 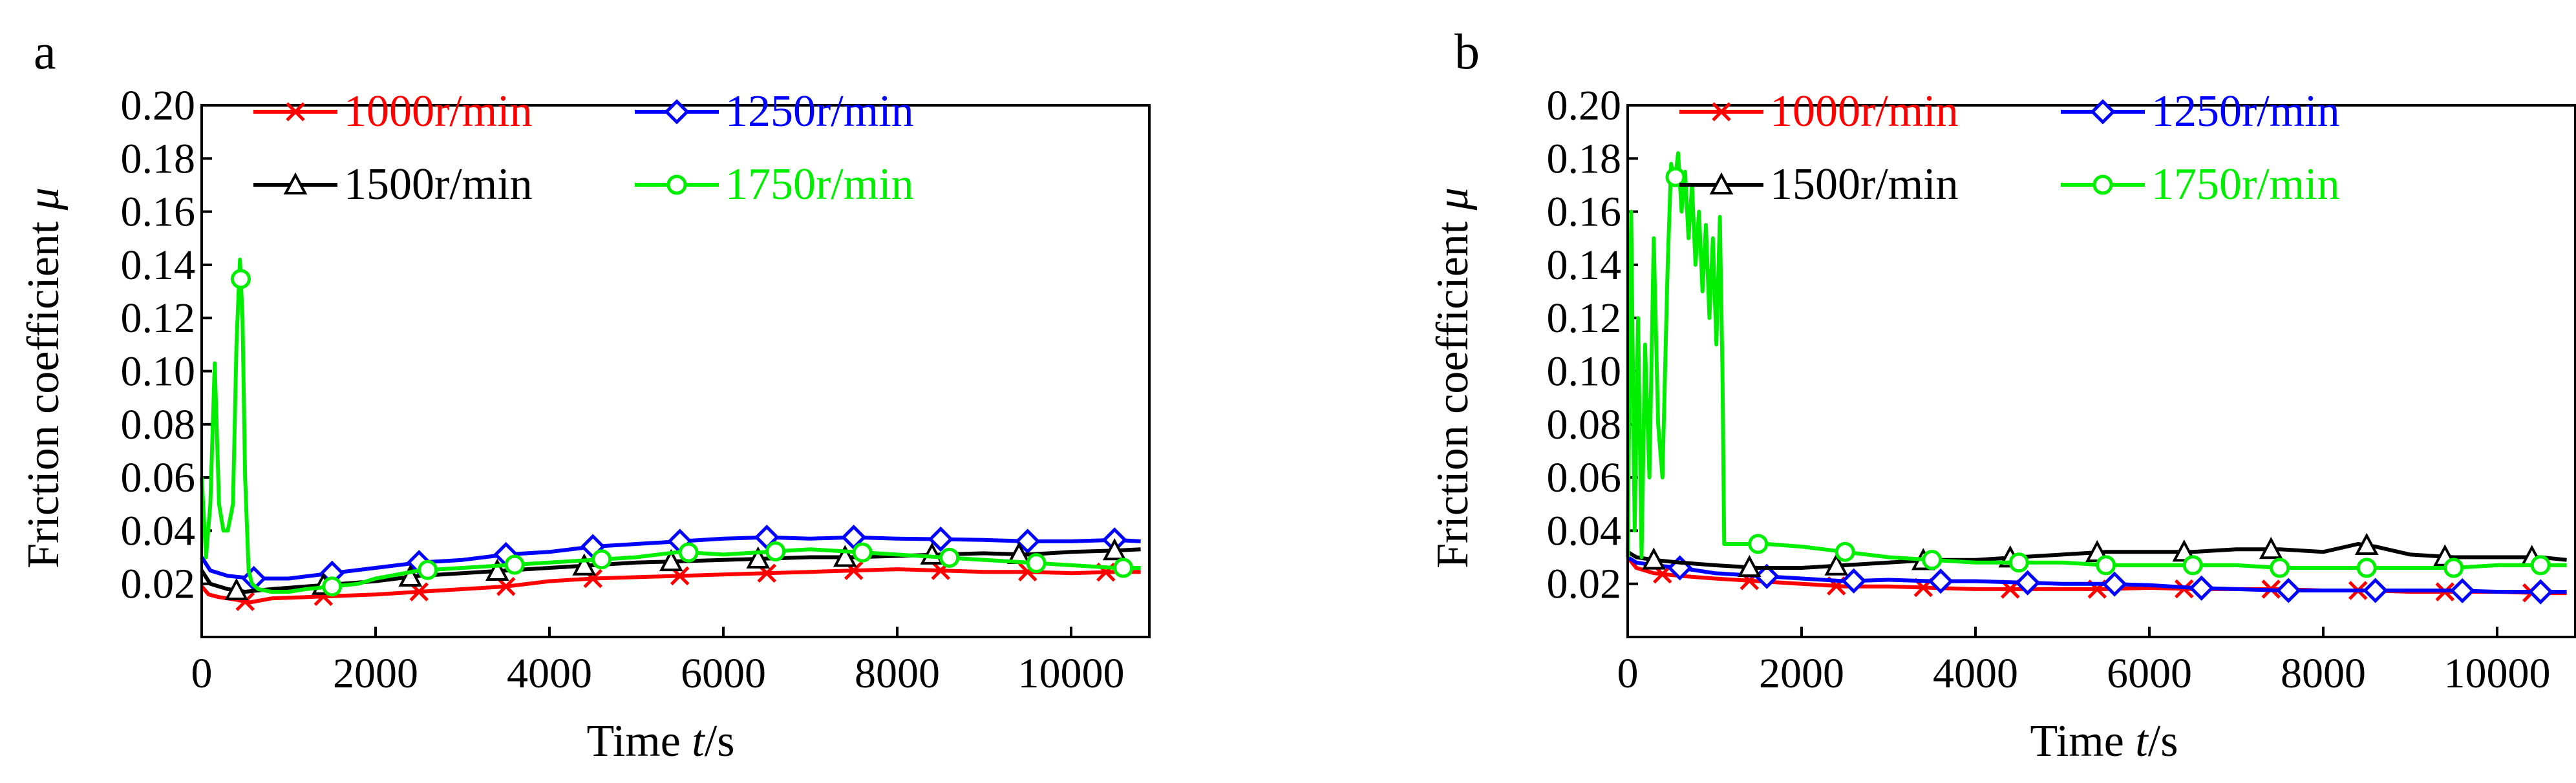 I want to click on legend-entry: 1000r/min, so click(x=393, y=111).